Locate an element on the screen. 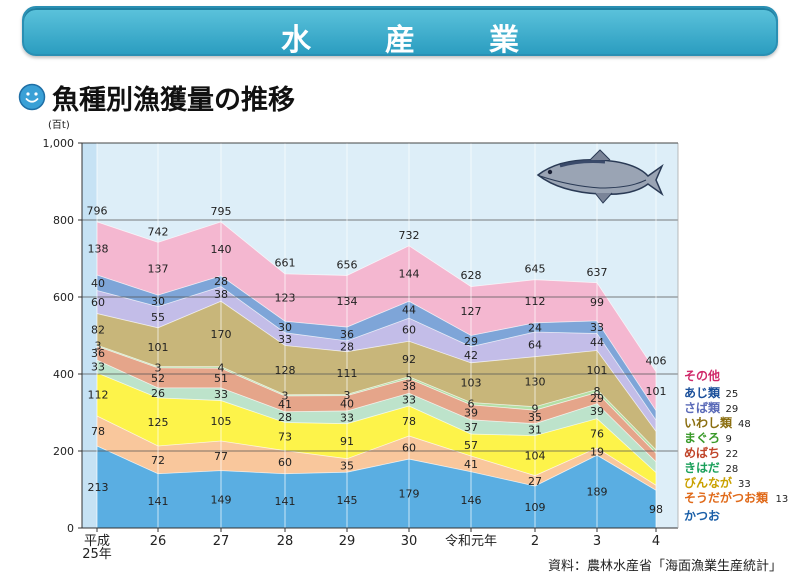 The height and width of the screenshot is (581, 800). value-label-0-0: 213 is located at coordinates (98, 487).